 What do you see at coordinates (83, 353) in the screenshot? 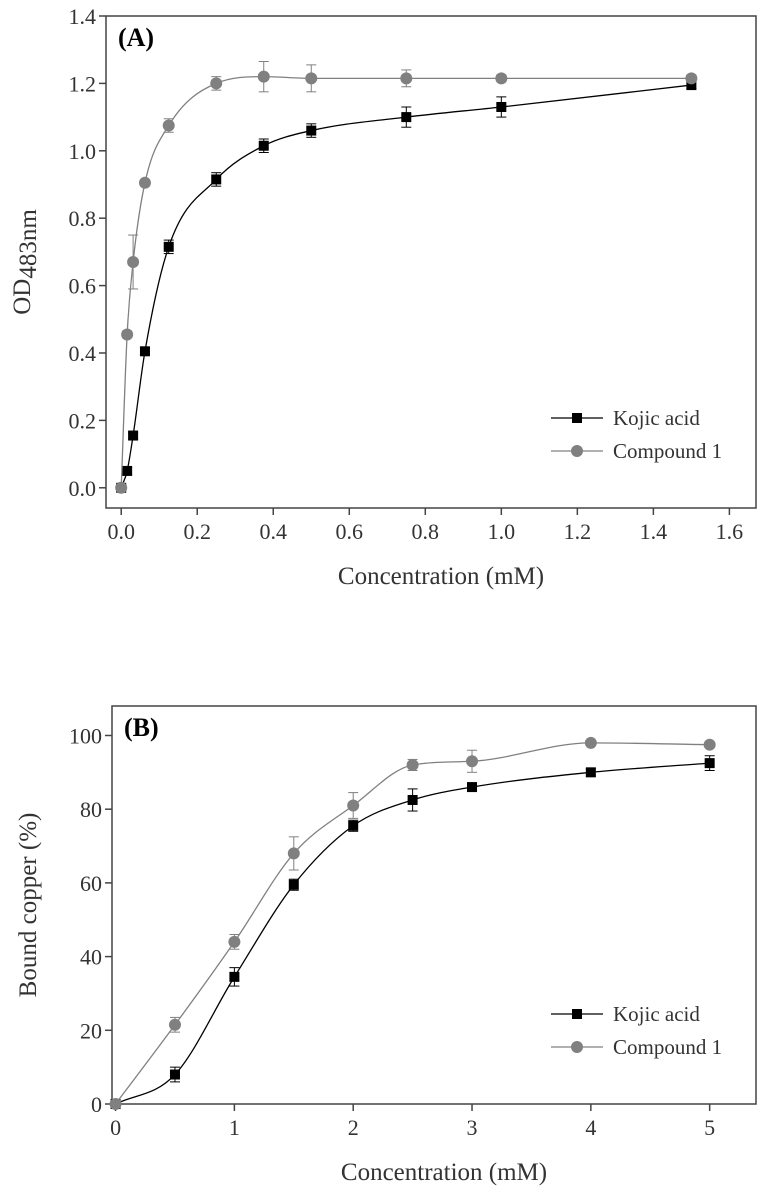
I see `y-tick-label: 0.4` at bounding box center [83, 353].